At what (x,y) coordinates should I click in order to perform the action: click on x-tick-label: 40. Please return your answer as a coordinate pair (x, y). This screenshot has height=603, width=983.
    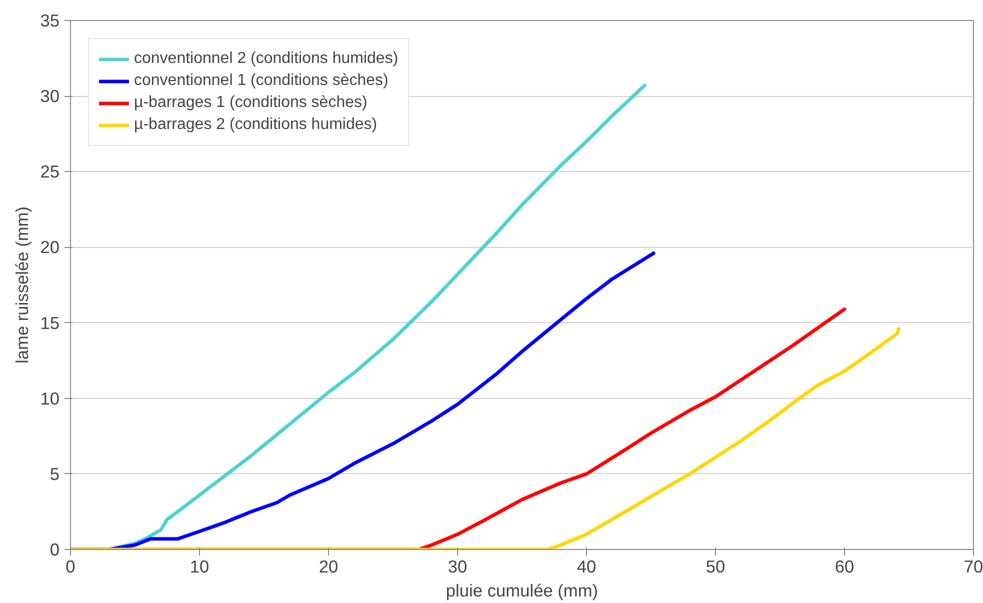
    Looking at the image, I should click on (586, 566).